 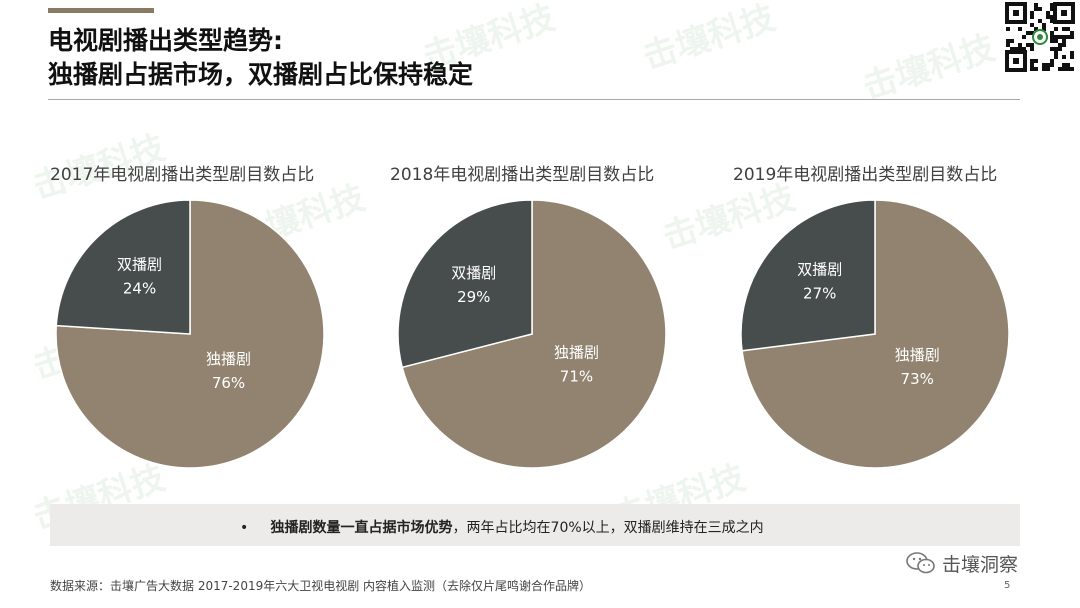 I want to click on summary-box, so click(x=535, y=525).